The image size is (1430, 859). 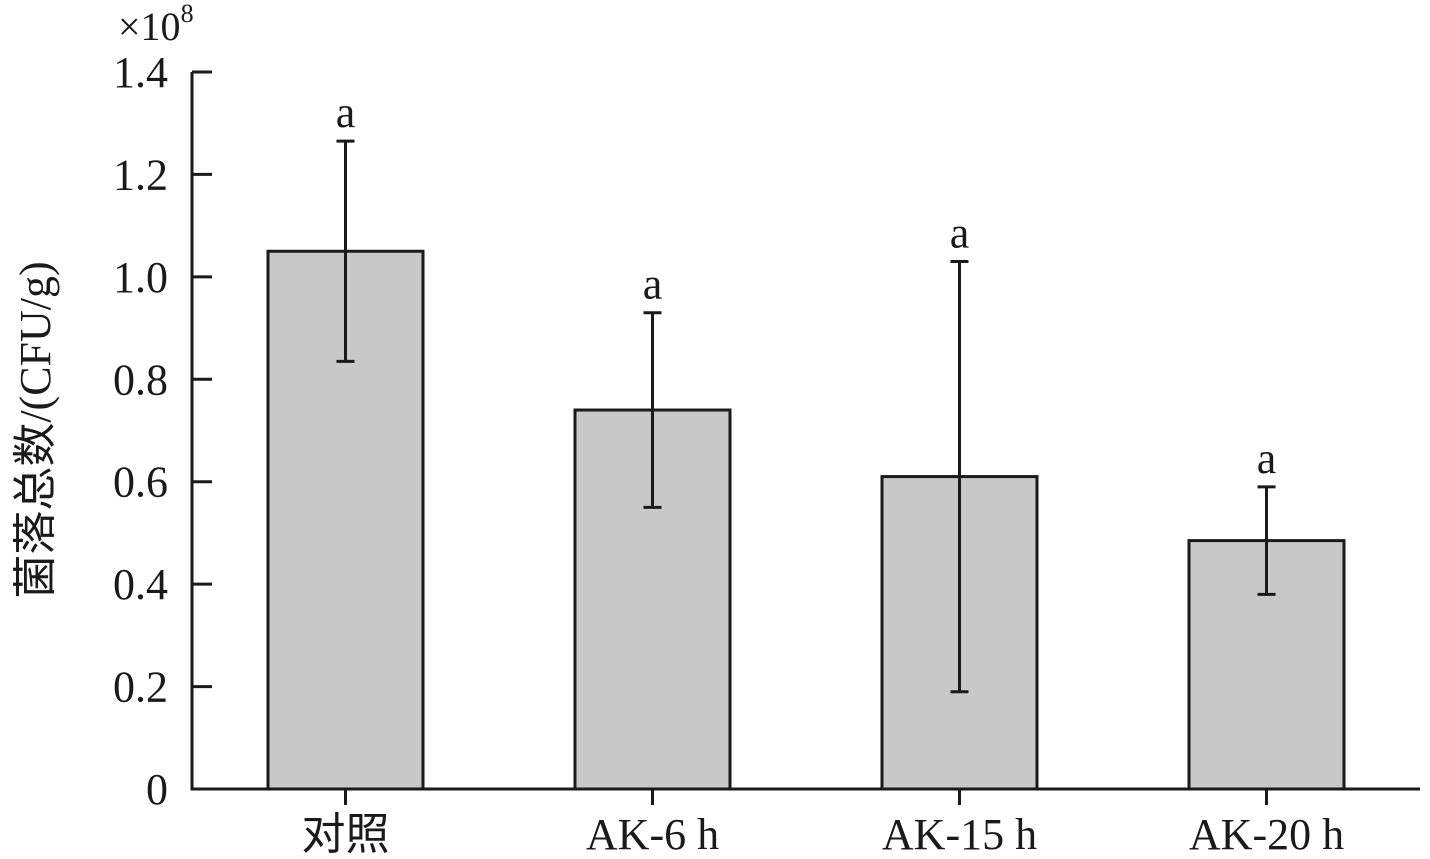 I want to click on multiplier-base: ×10, so click(x=149, y=26).